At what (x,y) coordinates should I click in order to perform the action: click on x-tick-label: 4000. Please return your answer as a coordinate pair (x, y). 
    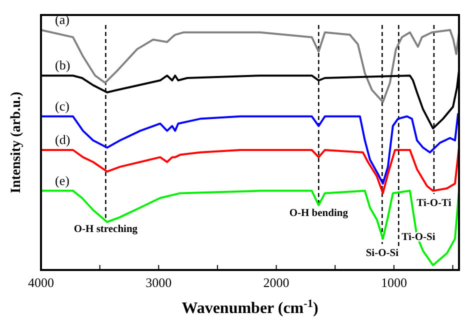
    Looking at the image, I should click on (41, 282).